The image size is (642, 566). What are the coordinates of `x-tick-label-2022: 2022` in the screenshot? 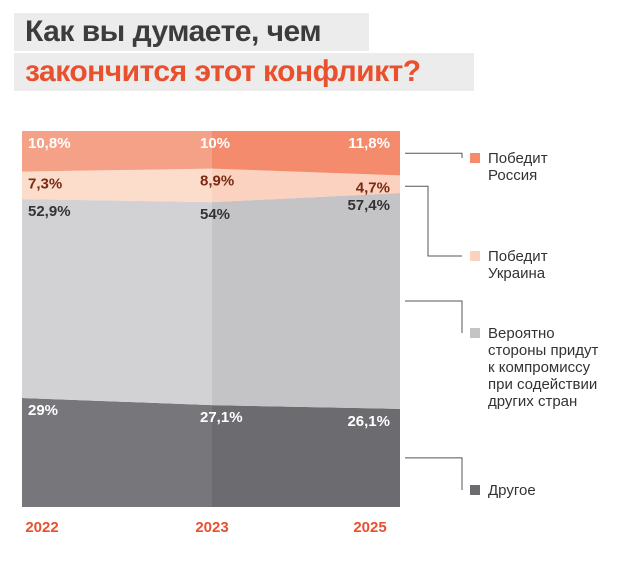 It's located at (41, 527).